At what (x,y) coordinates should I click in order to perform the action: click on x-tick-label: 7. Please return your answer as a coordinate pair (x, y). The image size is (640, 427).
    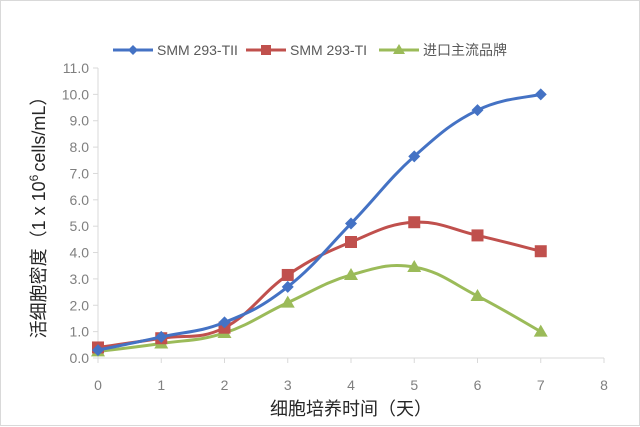
    Looking at the image, I should click on (541, 385).